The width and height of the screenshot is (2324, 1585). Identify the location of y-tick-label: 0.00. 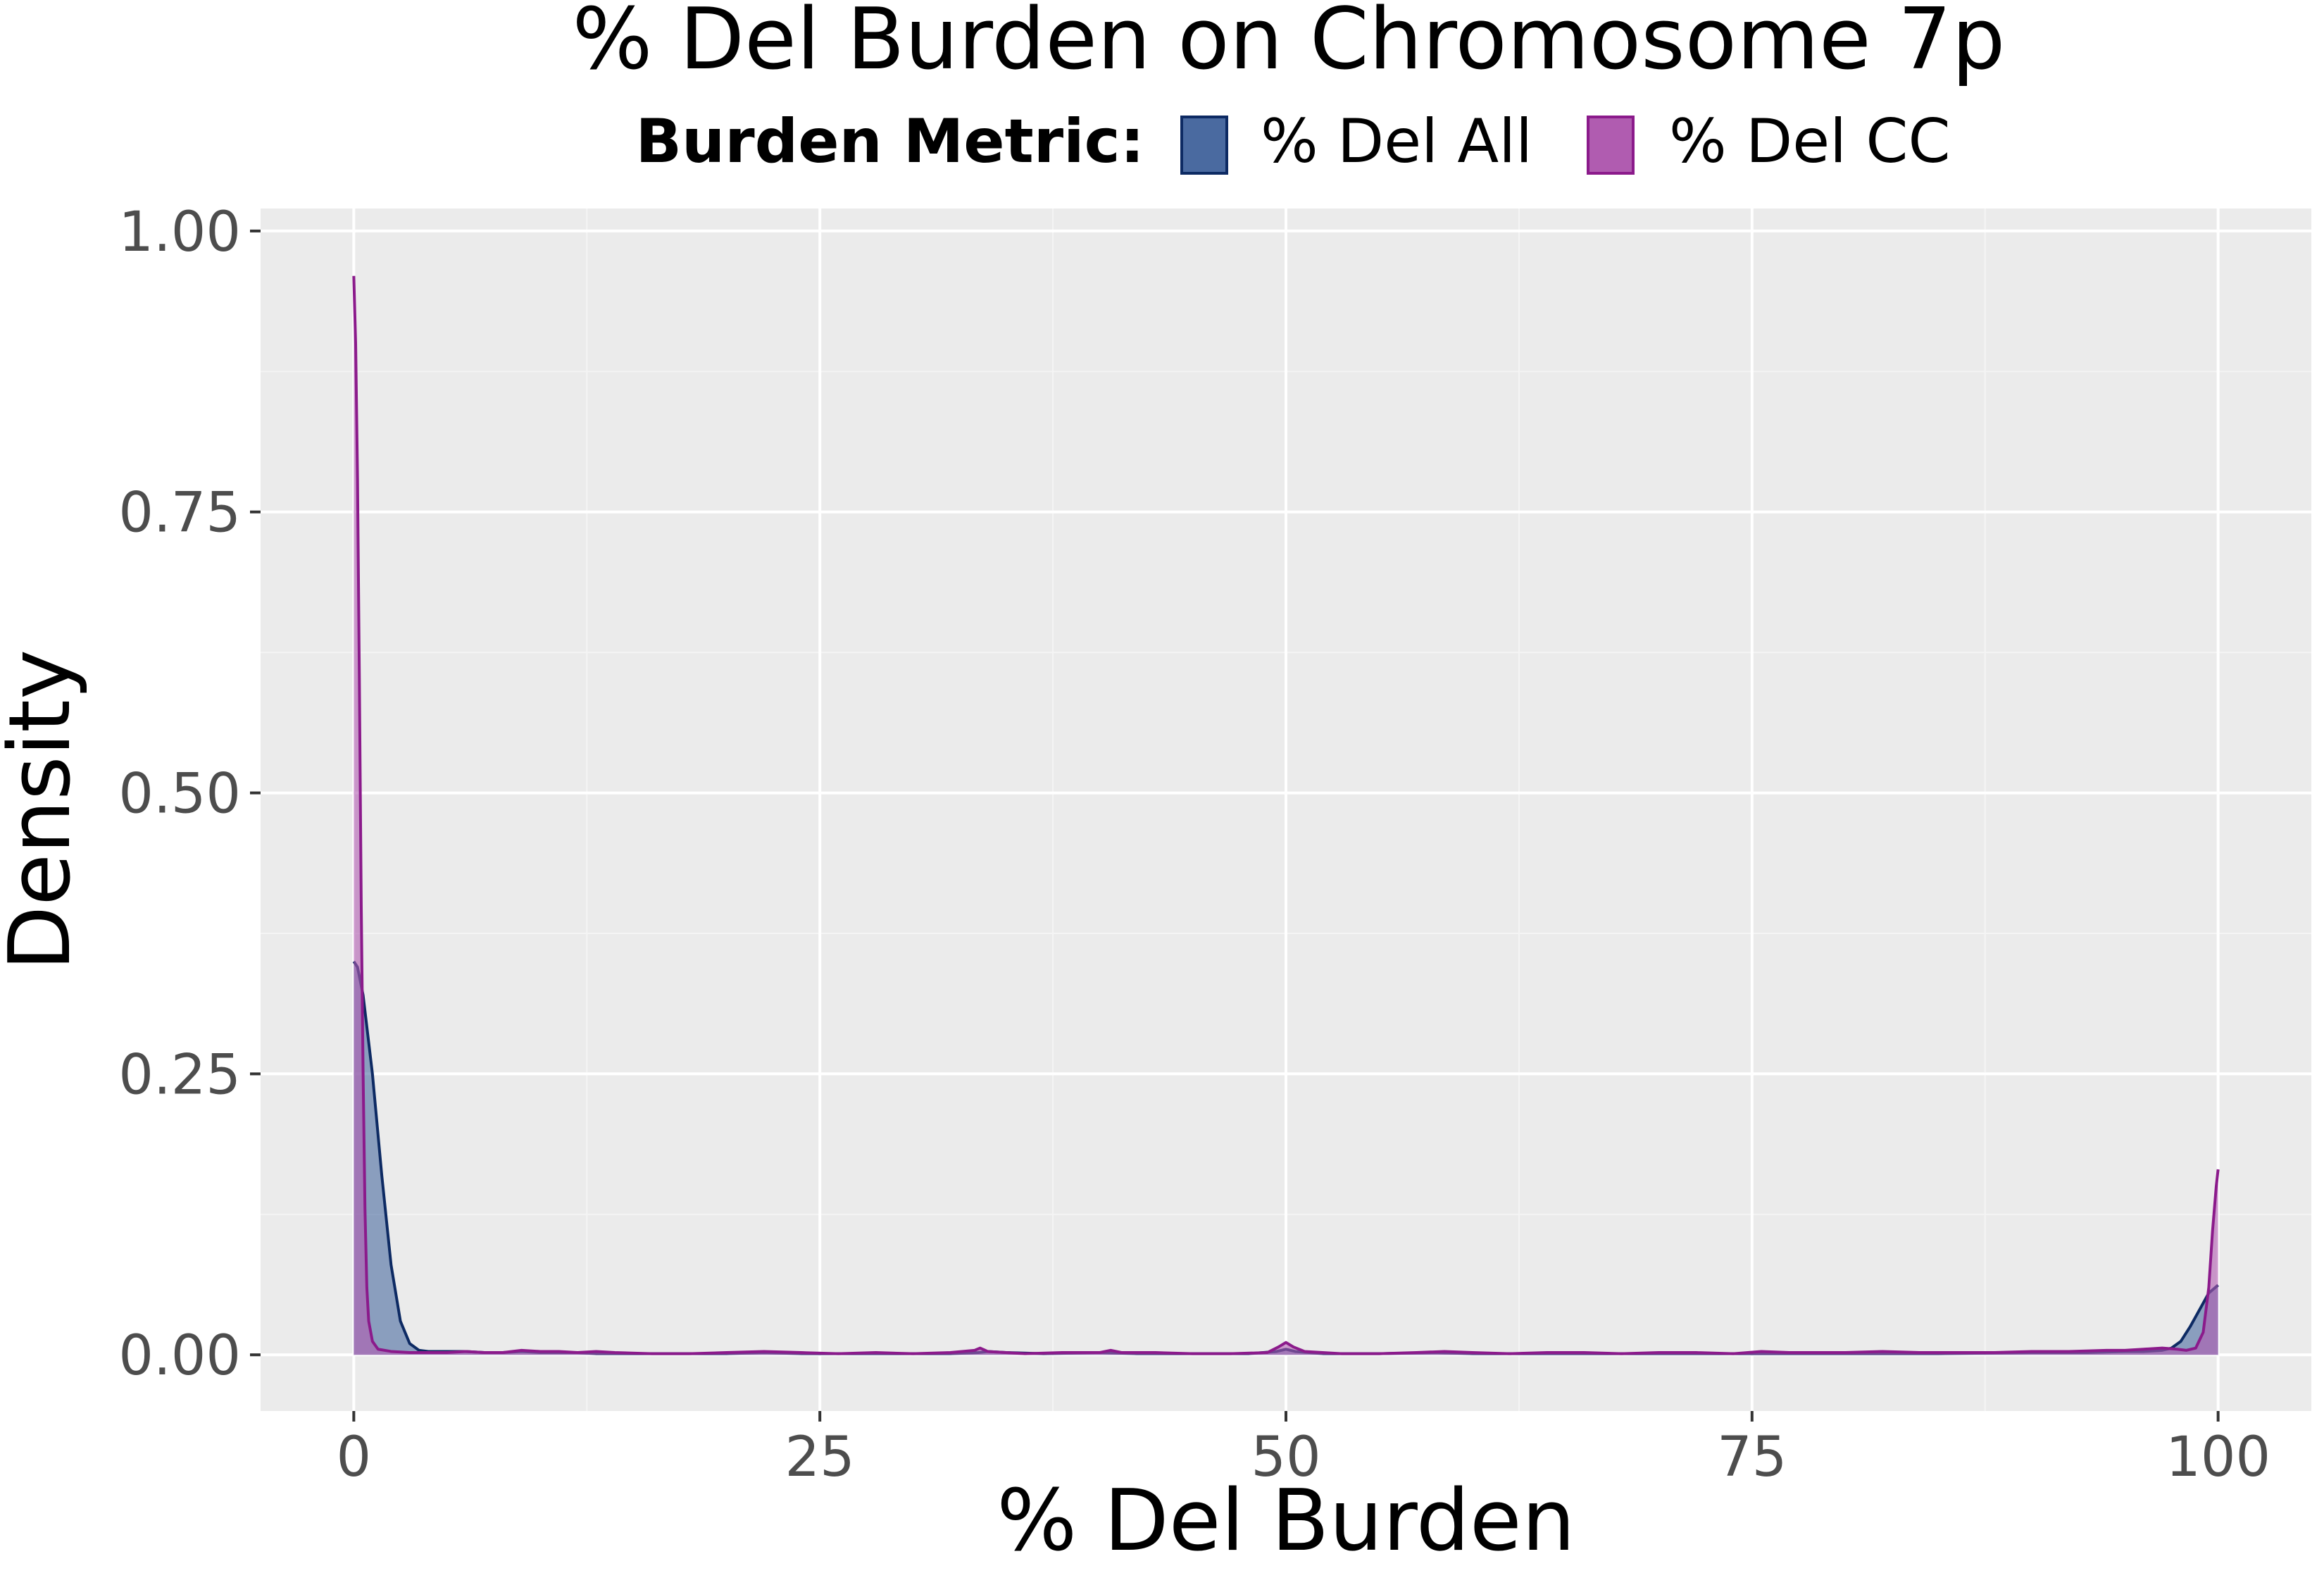
(179, 1356).